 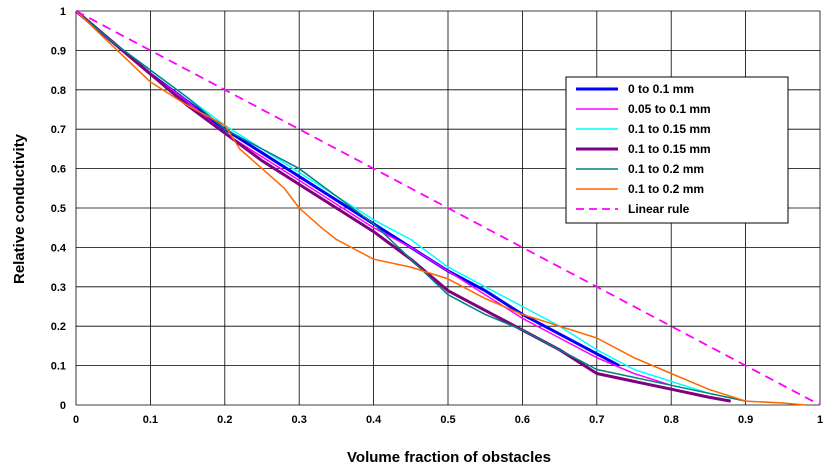 What do you see at coordinates (745, 420) in the screenshot?
I see `x-tick-label: 0.9` at bounding box center [745, 420].